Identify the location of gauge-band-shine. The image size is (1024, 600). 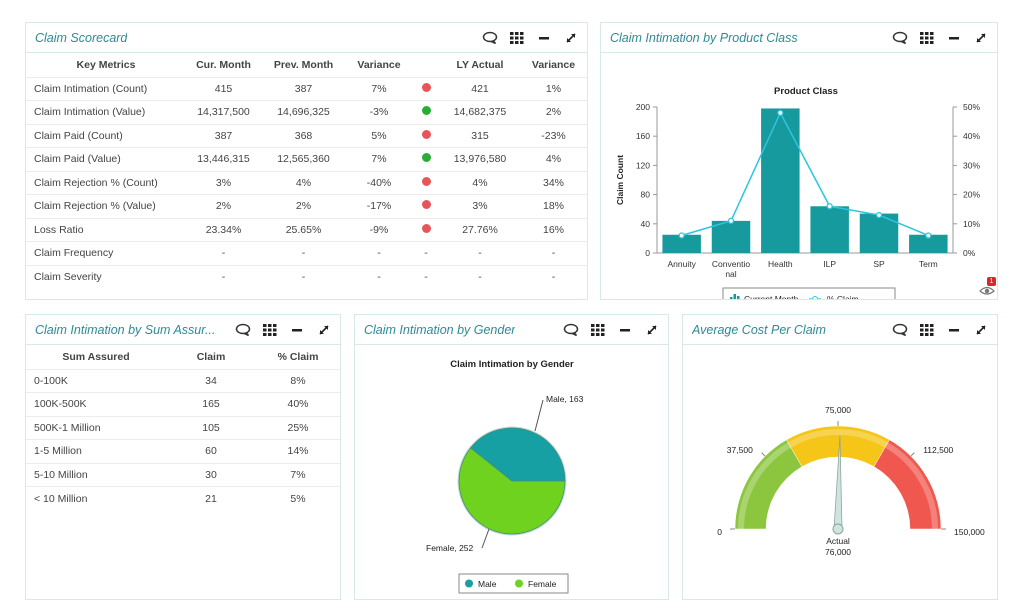
(838, 438).